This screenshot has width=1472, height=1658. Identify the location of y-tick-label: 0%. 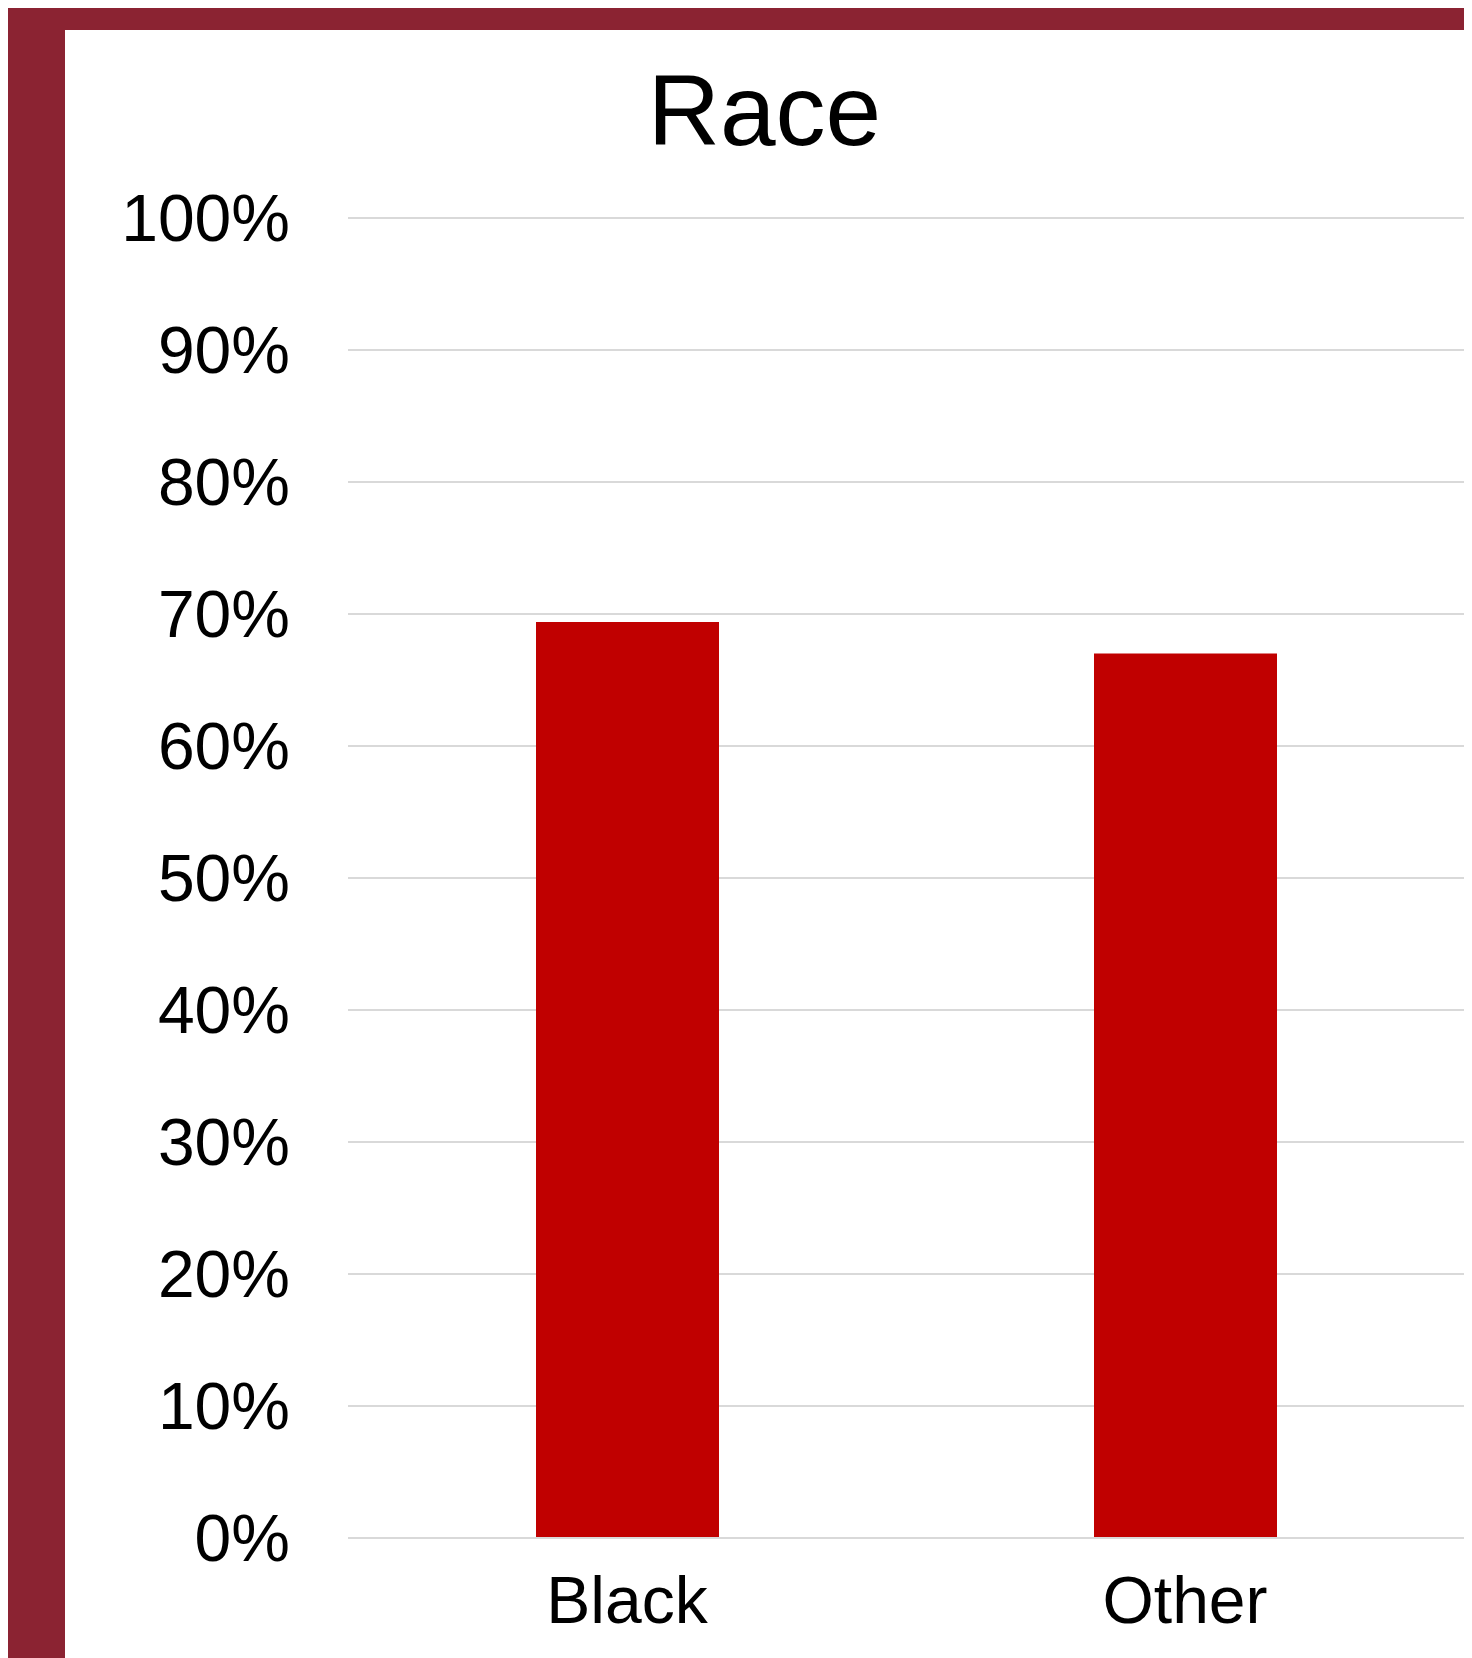
(242, 1538).